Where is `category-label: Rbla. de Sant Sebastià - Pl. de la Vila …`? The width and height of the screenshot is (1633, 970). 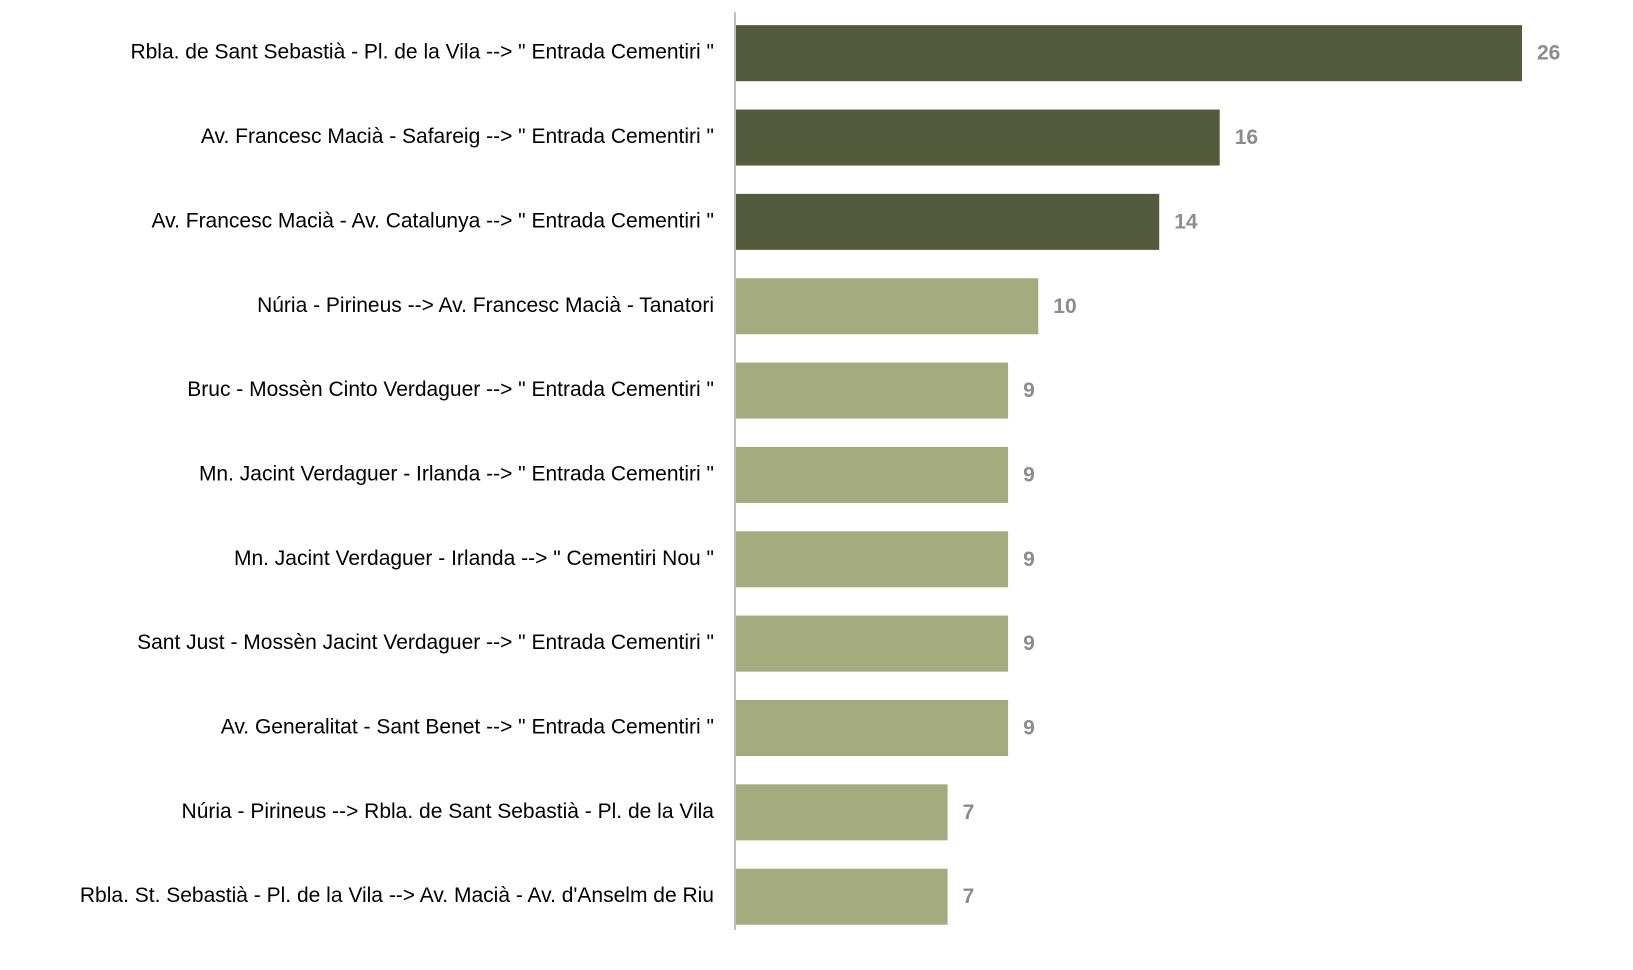 category-label: Rbla. de Sant Sebastià - Pl. de la Vila … is located at coordinates (422, 52).